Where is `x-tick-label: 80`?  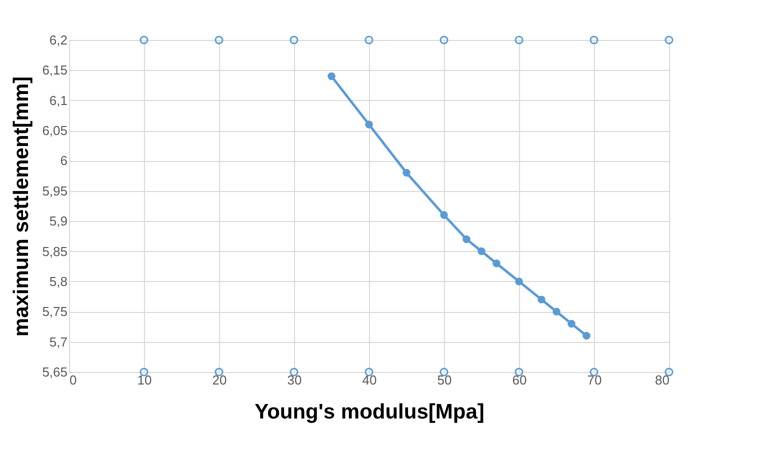 x-tick-label: 80 is located at coordinates (662, 380).